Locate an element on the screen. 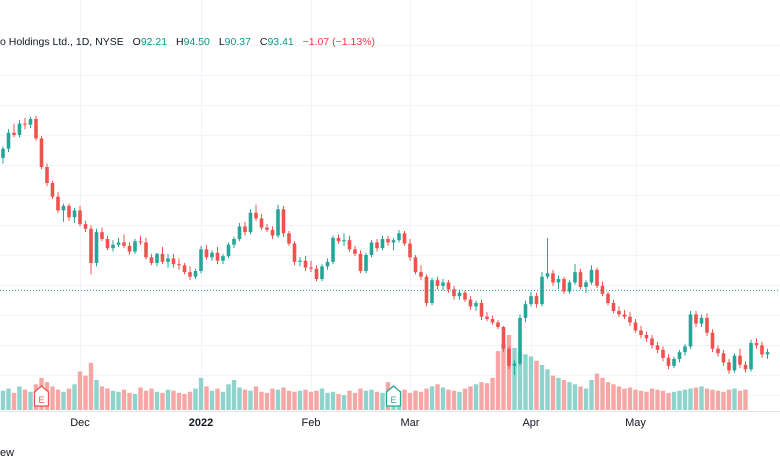 This screenshot has height=475, width=780. earnings-marker-shape is located at coordinates (393, 396).